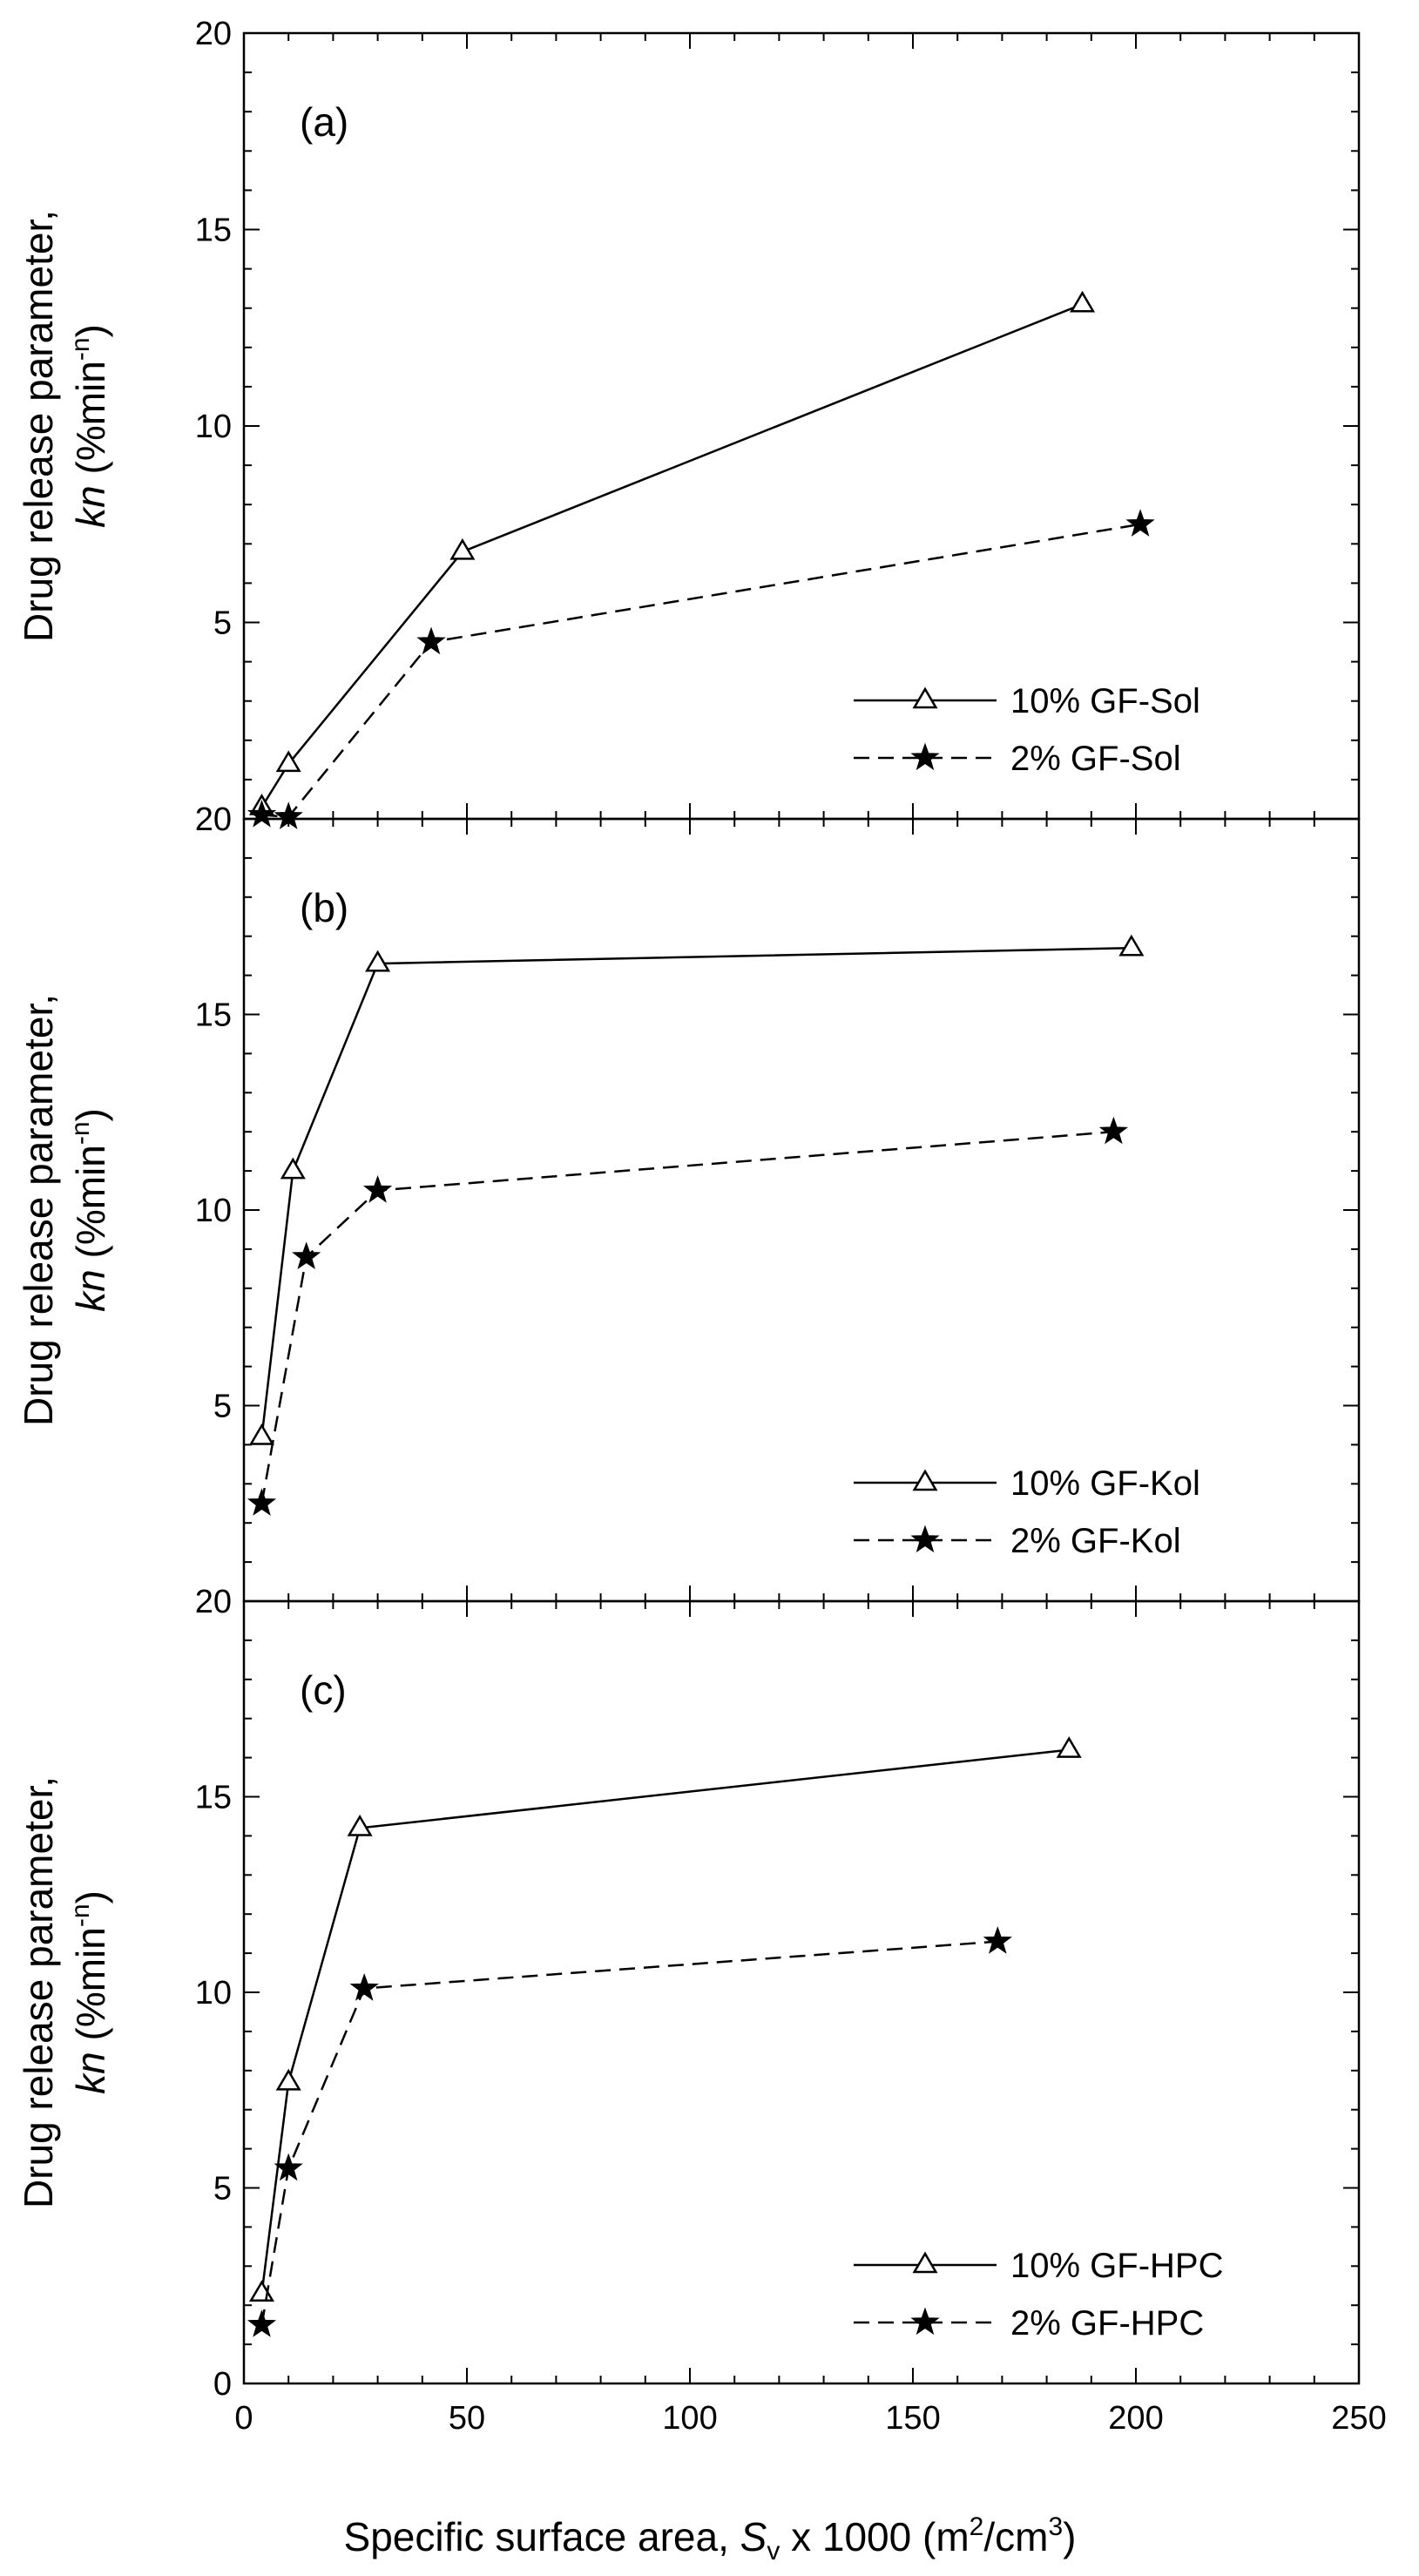  Describe the element at coordinates (1027, 1512) in the screenshot. I see `legend: 10% GF-Kol 2% GF-Kol` at that location.